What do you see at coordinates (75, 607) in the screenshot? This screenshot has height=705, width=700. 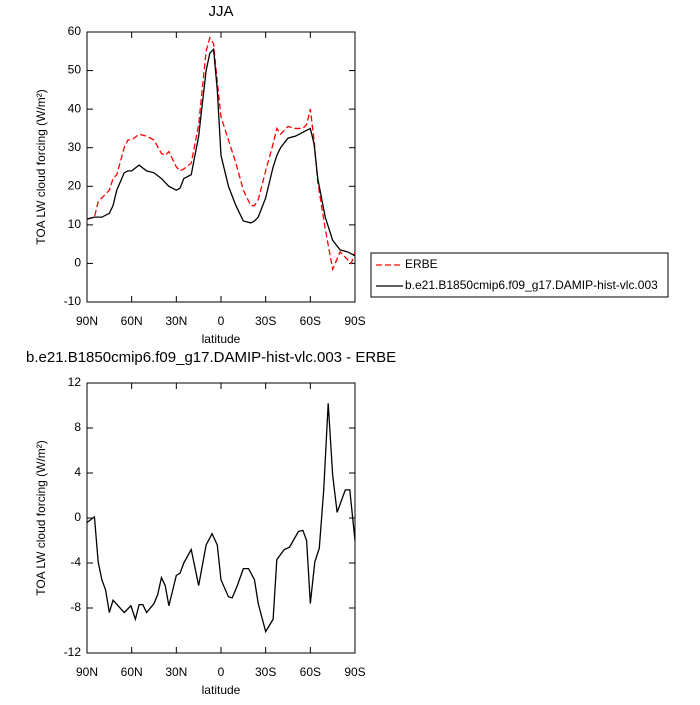 I see `y-tick-label: -8` at bounding box center [75, 607].